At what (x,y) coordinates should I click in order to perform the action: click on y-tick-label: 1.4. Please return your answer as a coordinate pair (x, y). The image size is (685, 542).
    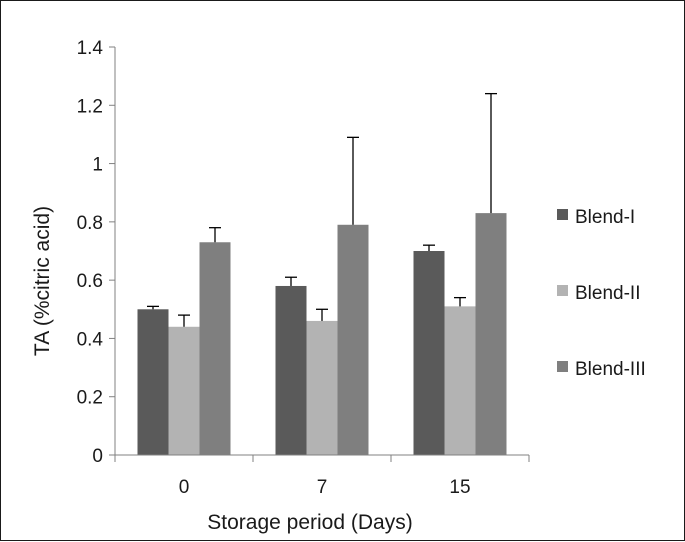
    Looking at the image, I should click on (90, 48).